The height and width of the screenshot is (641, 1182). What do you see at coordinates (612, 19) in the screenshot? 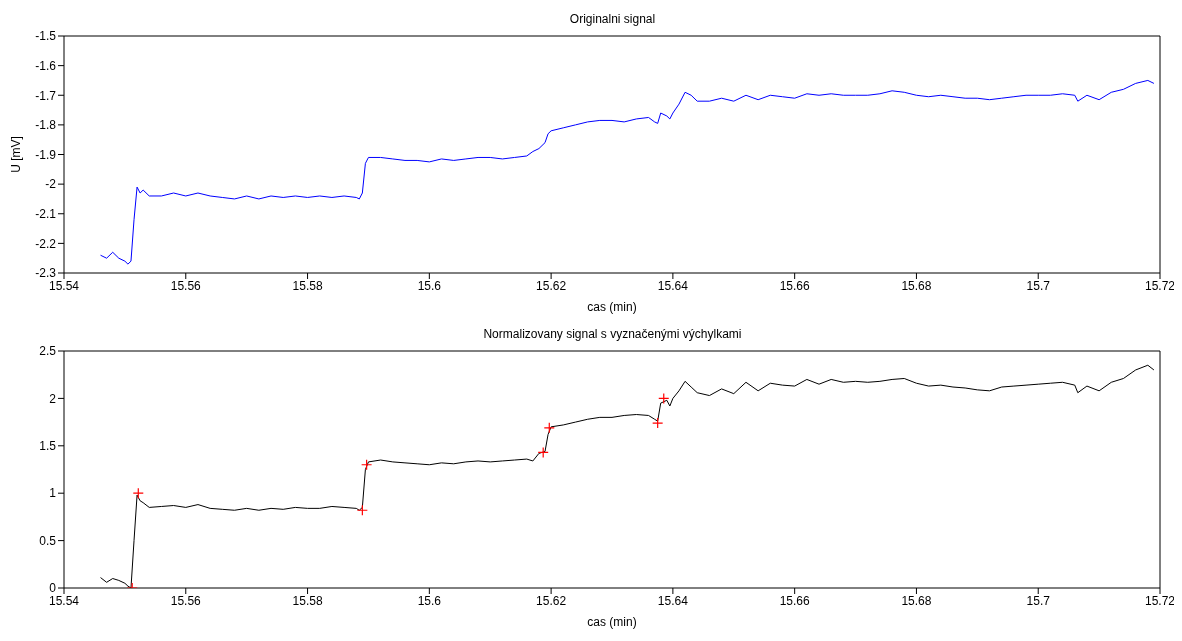
I see `chart-title: Originalni signal` at bounding box center [612, 19].